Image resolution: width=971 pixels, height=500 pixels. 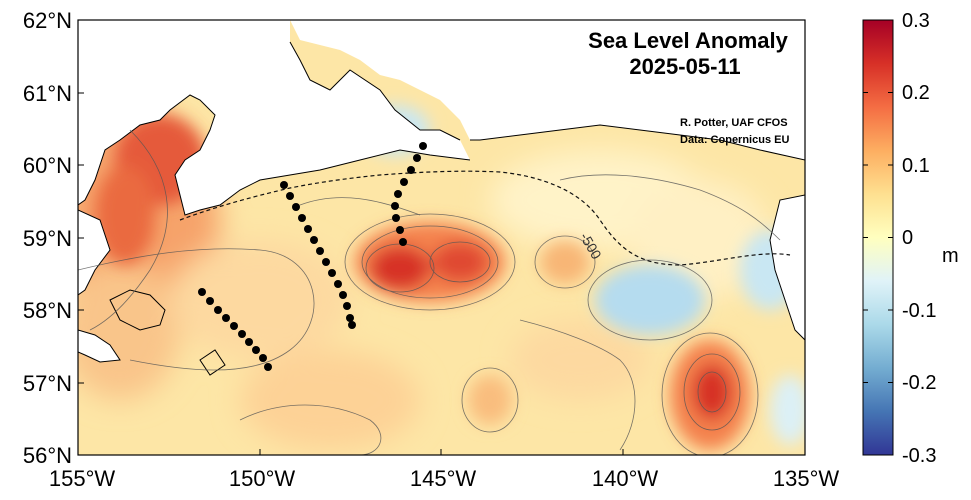 What do you see at coordinates (409, 194) in the screenshot?
I see `station-line-middleton` at bounding box center [409, 194].